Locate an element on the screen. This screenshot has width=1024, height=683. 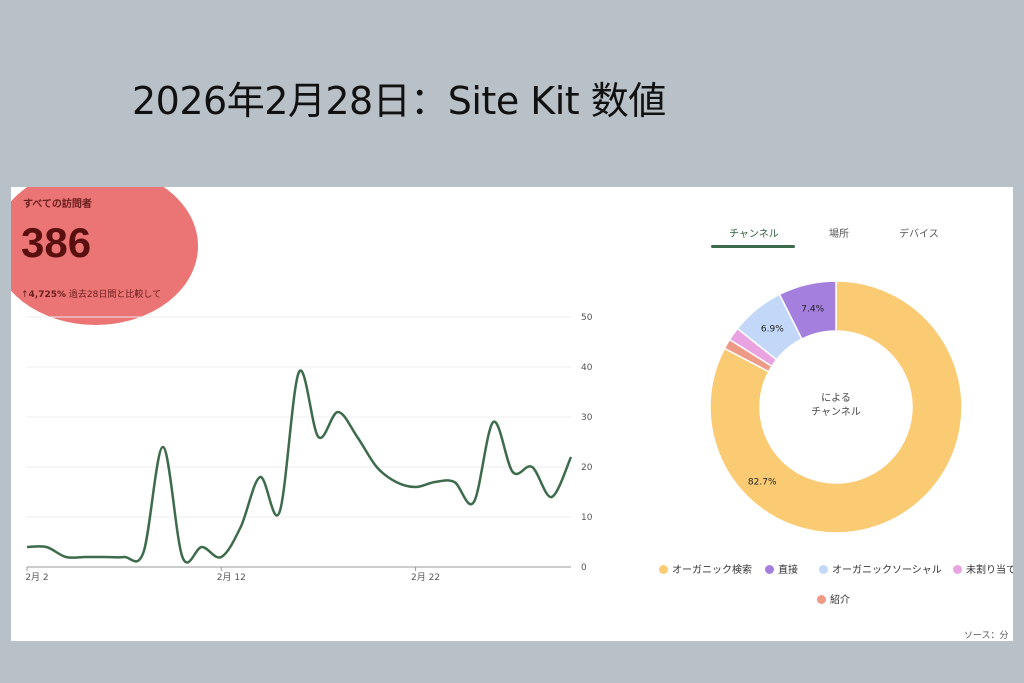
slice-value-label: 7.4% is located at coordinates (812, 310).